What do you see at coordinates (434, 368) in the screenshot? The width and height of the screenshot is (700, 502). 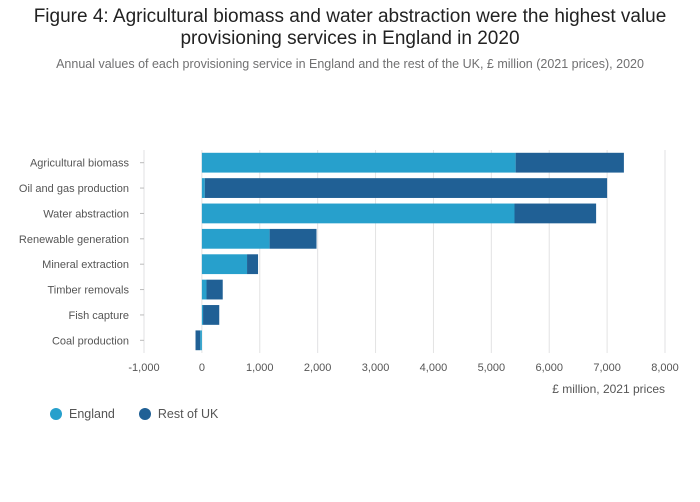 I see `x-tick-label: 4,000` at bounding box center [434, 368].